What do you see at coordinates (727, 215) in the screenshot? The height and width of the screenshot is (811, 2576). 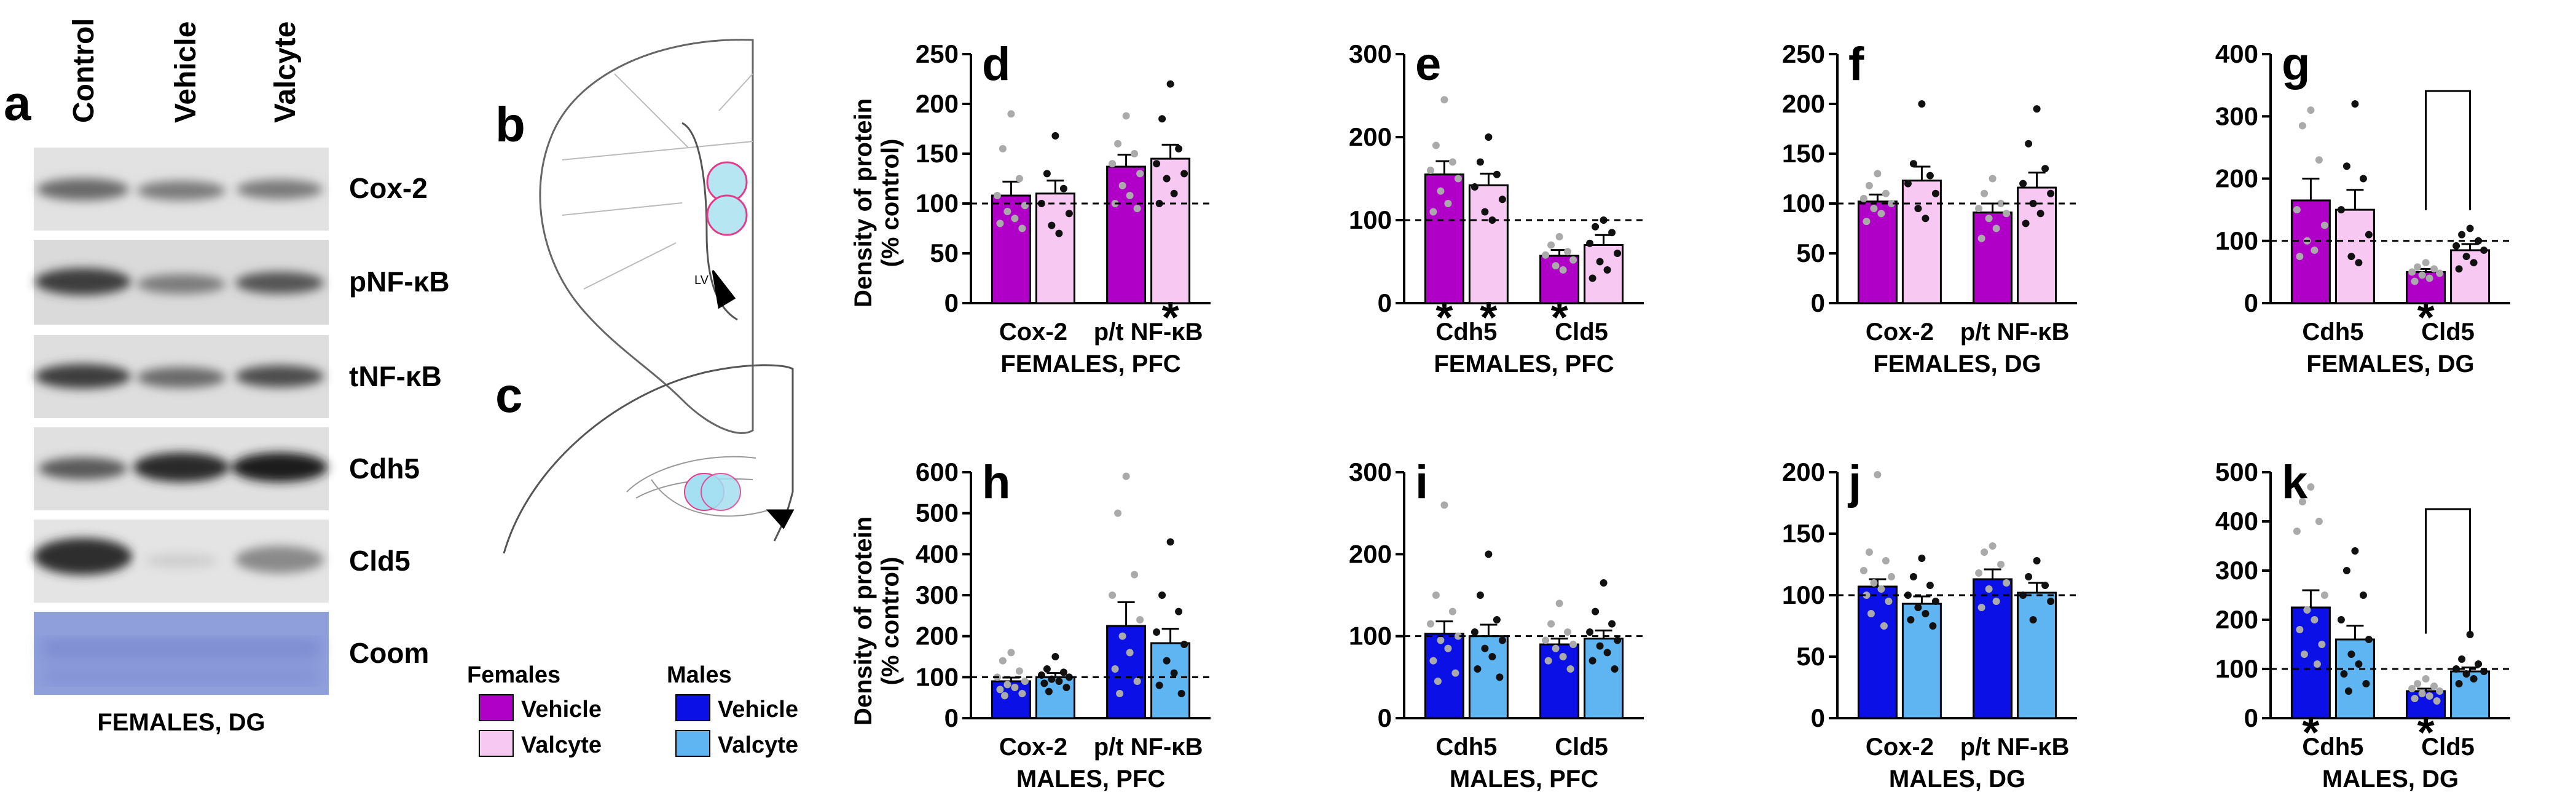 I see `pfc-punch-lower` at bounding box center [727, 215].